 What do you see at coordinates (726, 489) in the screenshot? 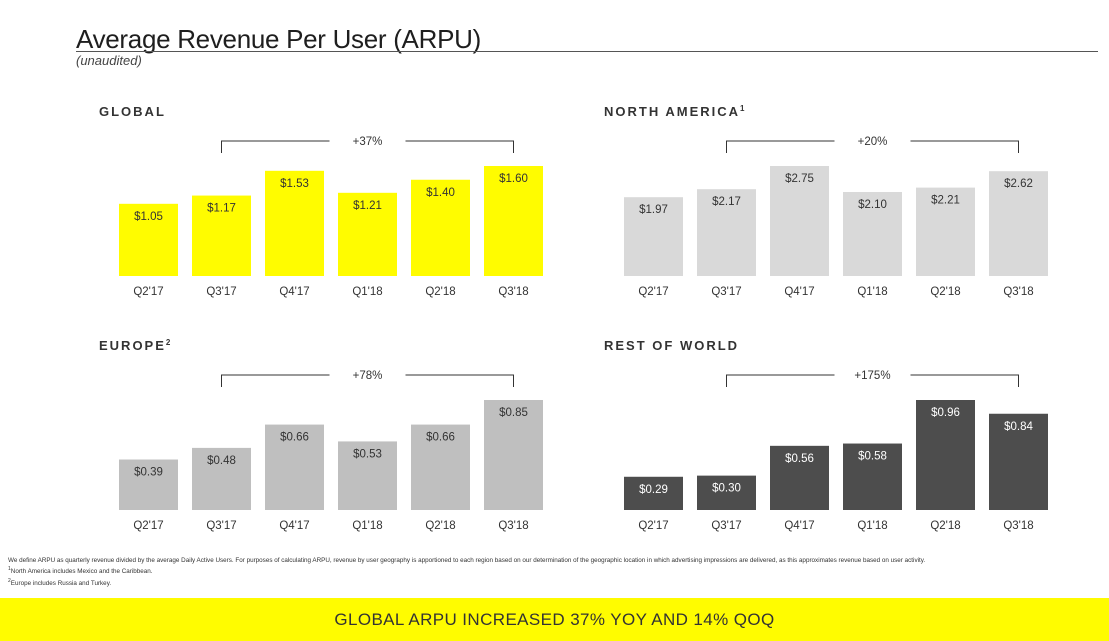
I see `bar-value-label: $0.30` at bounding box center [726, 489].